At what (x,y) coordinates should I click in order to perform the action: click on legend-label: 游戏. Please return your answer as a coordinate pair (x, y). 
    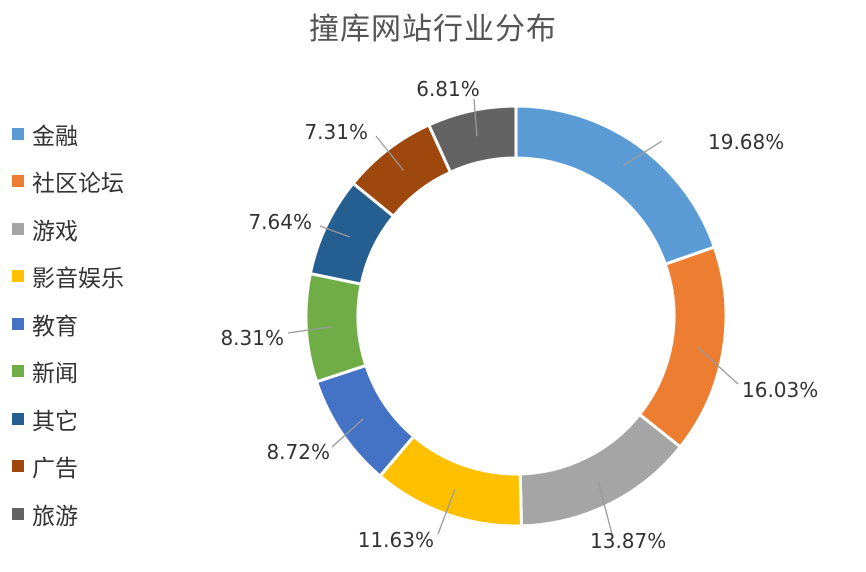
    Looking at the image, I should click on (55, 231).